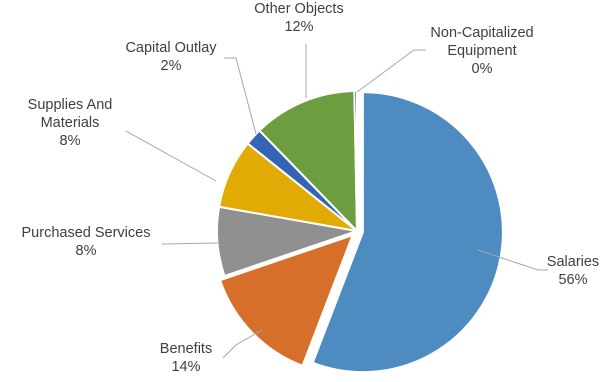 The image size is (607, 382). What do you see at coordinates (573, 271) in the screenshot?
I see `data-label-salaries: Salaries 56%` at bounding box center [573, 271].